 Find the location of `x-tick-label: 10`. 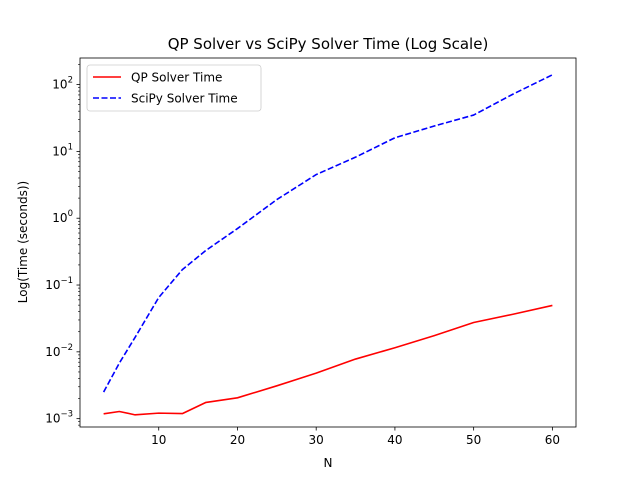

x-tick-label: 10 is located at coordinates (158, 440).